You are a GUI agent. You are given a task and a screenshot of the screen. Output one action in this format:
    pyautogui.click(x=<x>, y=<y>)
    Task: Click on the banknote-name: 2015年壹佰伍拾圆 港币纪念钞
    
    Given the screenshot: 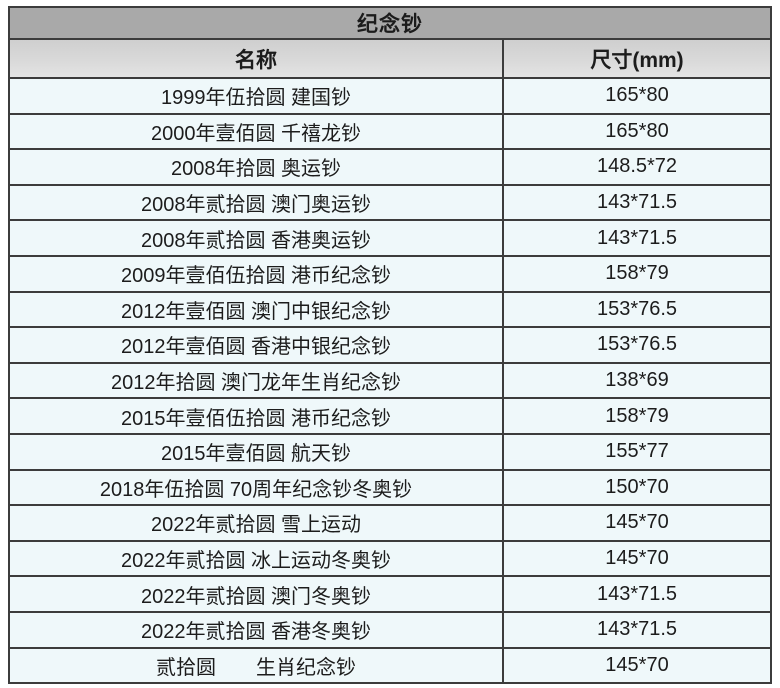 What is the action you would take?
    pyautogui.click(x=256, y=416)
    